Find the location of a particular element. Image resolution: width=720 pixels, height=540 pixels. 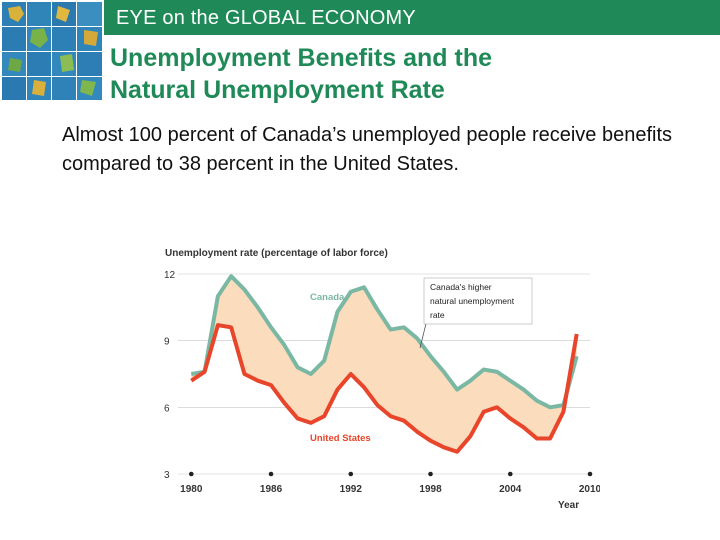

x-tick-label: 1992 is located at coordinates (351, 489).